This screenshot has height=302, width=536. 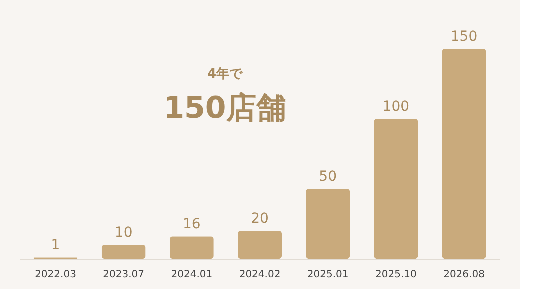 What do you see at coordinates (192, 224) in the screenshot?
I see `data-label: 16` at bounding box center [192, 224].